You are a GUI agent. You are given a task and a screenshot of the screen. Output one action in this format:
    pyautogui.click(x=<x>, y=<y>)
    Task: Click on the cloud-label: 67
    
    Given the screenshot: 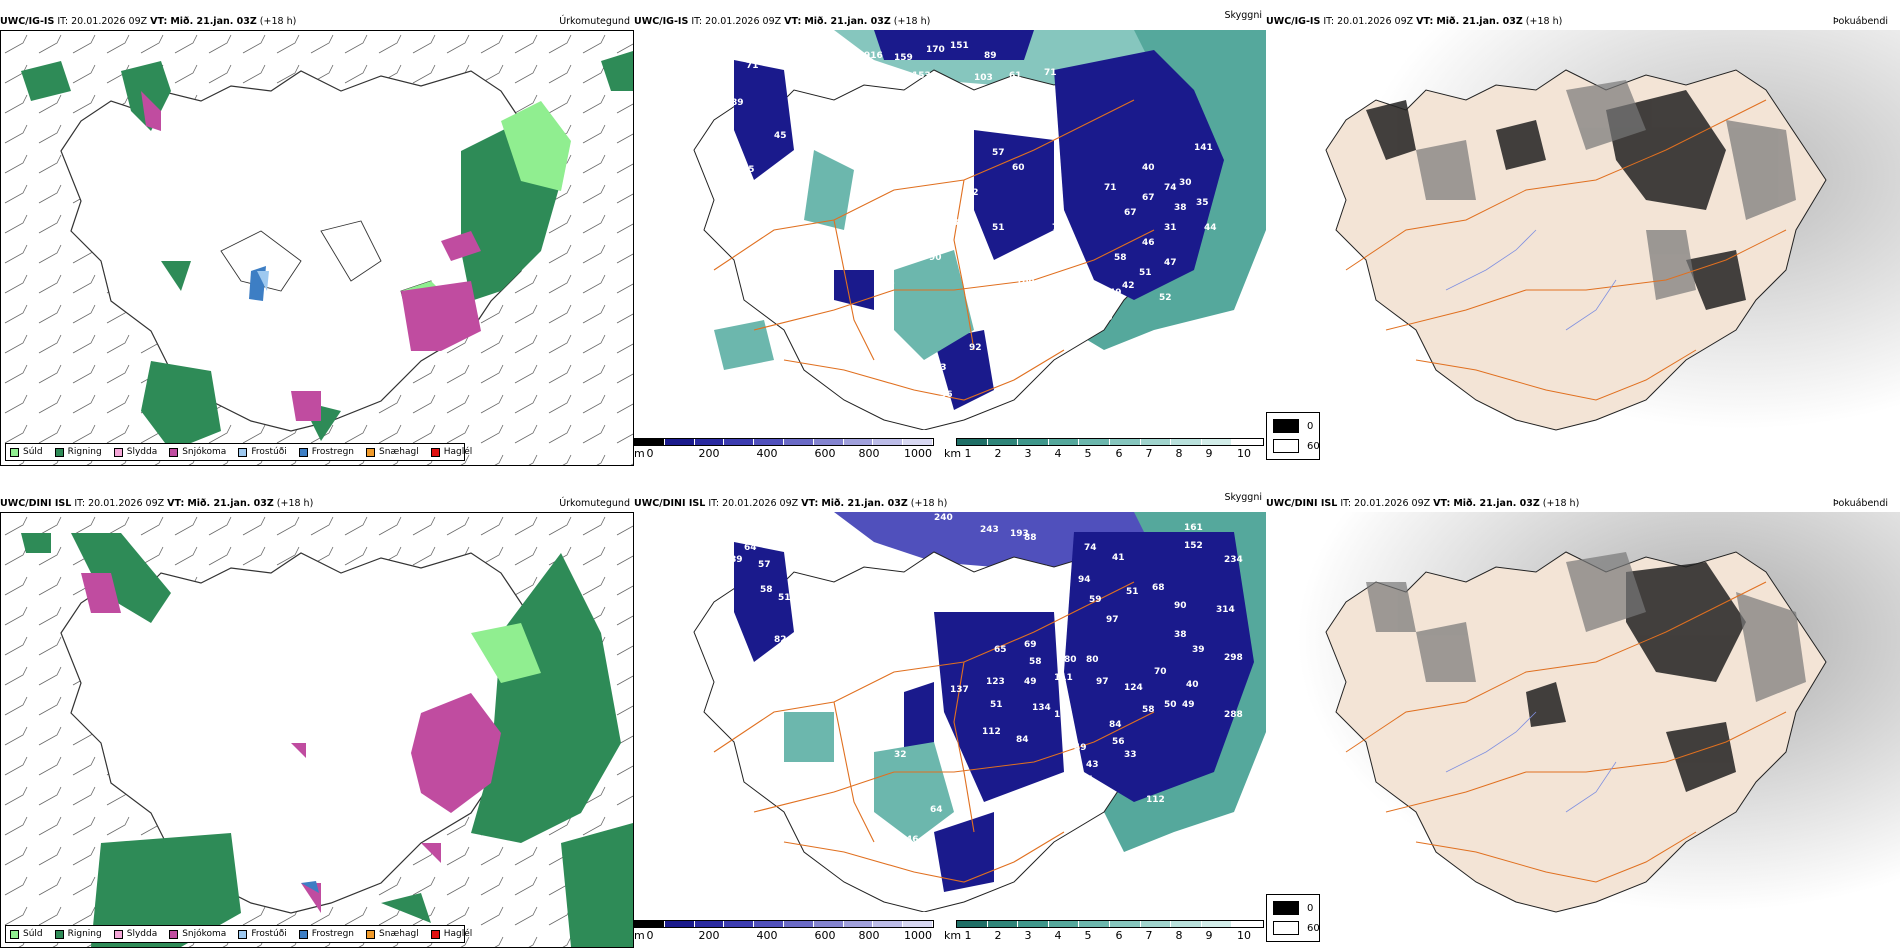 What is the action you would take?
    pyautogui.click(x=1148, y=198)
    